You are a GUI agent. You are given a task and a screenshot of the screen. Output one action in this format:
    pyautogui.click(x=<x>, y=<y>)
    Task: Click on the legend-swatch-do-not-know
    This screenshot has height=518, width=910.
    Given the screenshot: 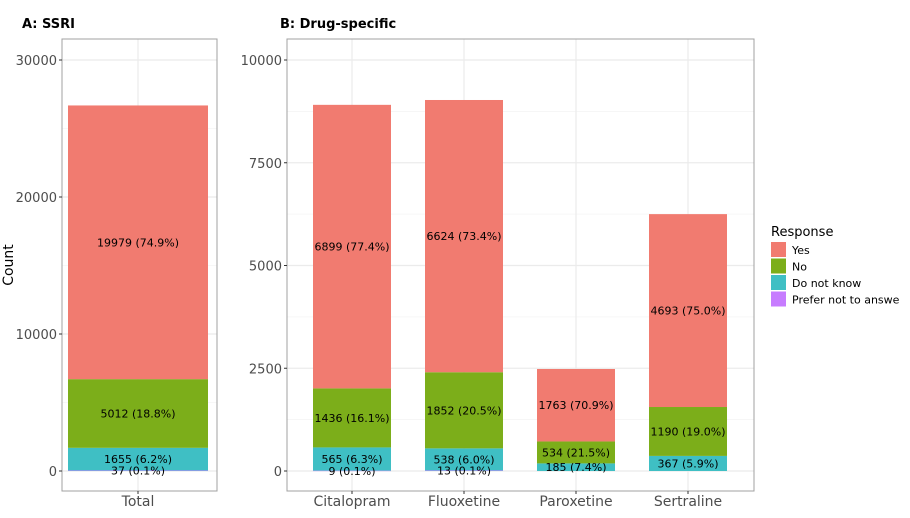 What is the action you would take?
    pyautogui.click(x=778, y=282)
    